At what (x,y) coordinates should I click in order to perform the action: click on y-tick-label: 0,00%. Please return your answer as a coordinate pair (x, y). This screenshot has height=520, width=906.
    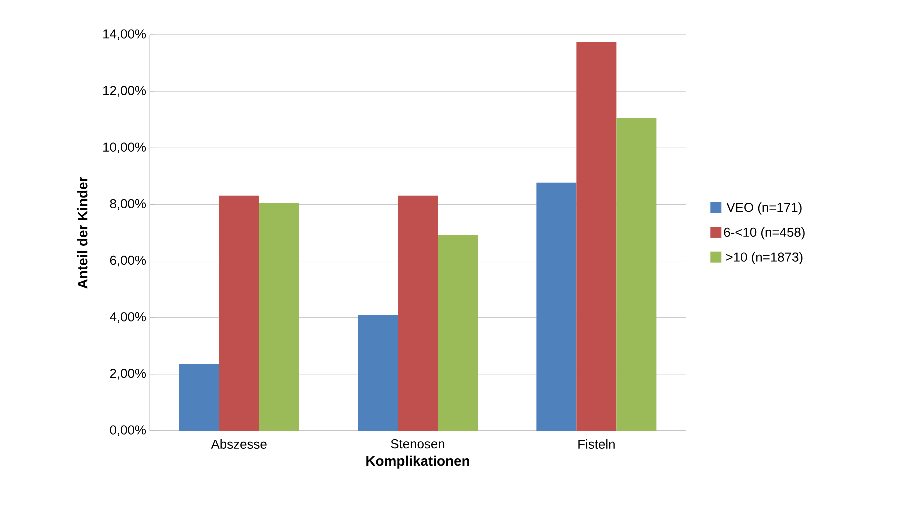
    Looking at the image, I should click on (128, 431).